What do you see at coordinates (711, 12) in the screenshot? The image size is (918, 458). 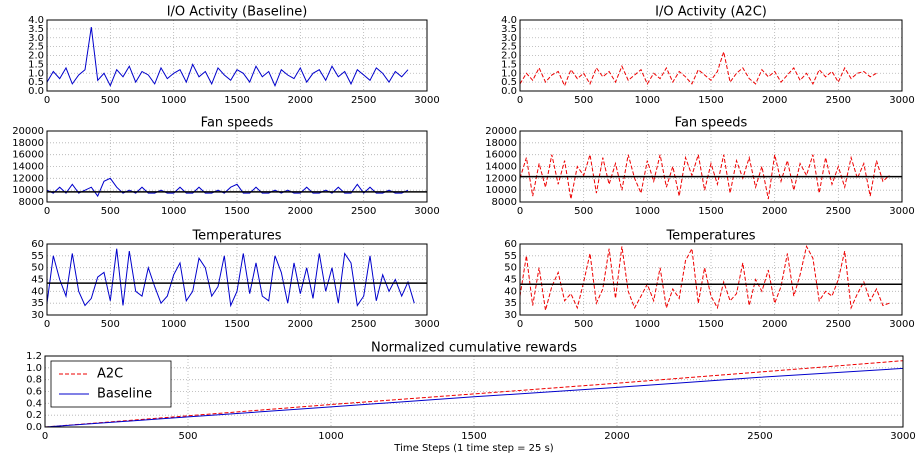 I see `chart-title: I/O Activity (A2C)` at bounding box center [711, 12].